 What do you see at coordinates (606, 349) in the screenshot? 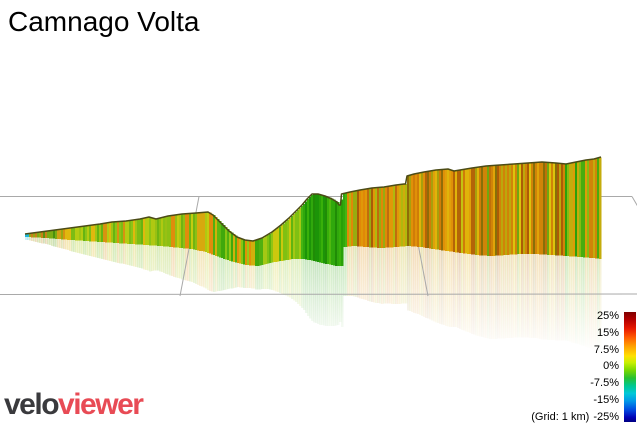
I see `legend-tick-label: 7.5%` at bounding box center [606, 349].